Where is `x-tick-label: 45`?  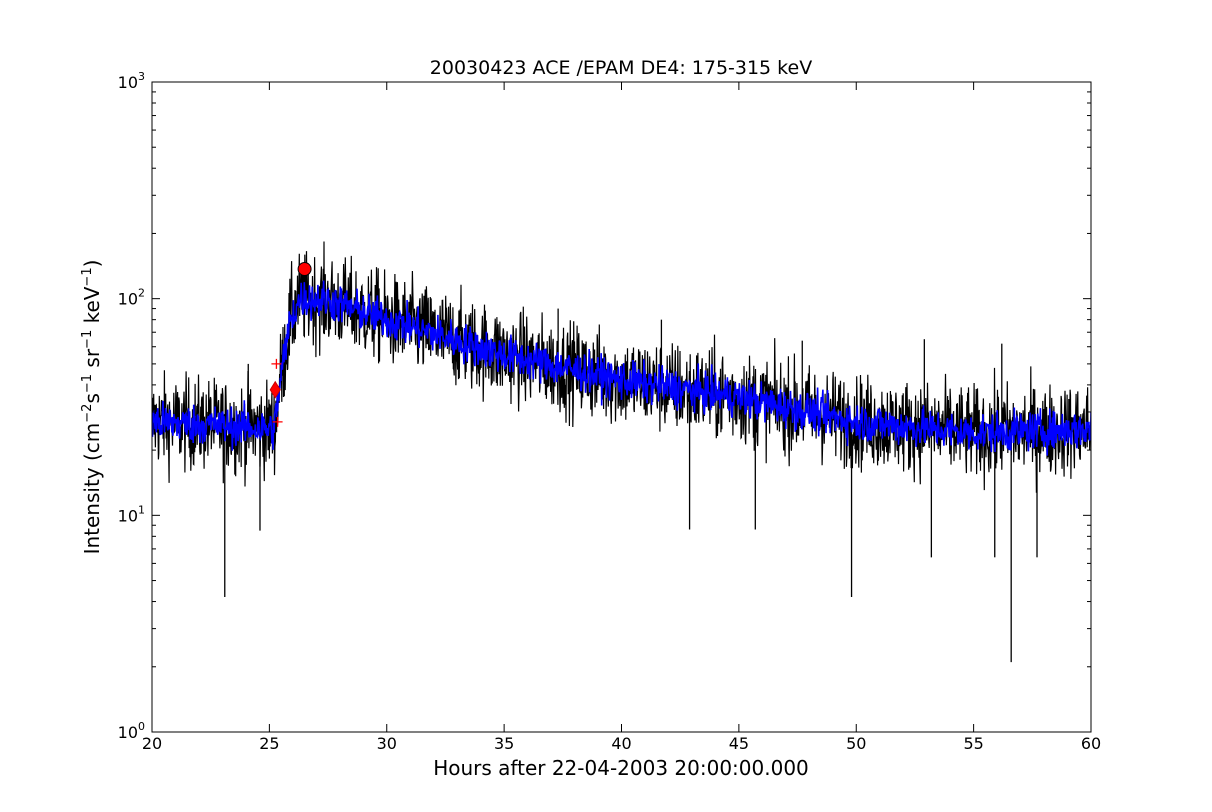 x-tick-label: 45 is located at coordinates (739, 743).